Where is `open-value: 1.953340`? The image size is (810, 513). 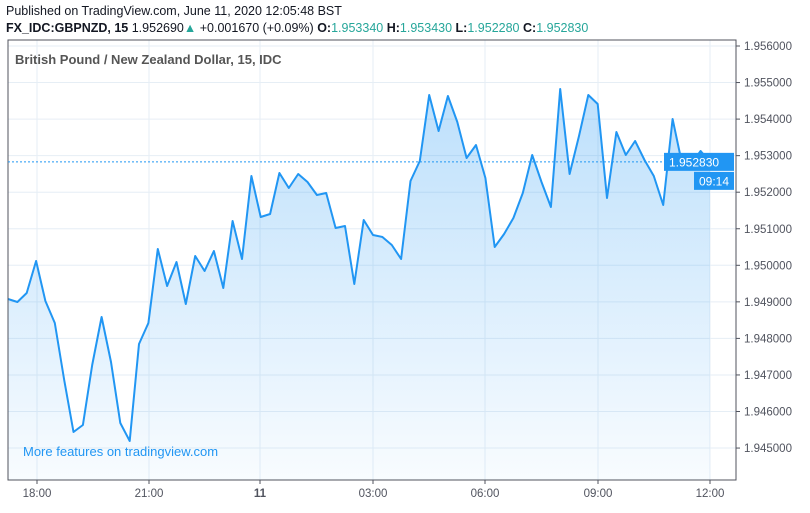 open-value: 1.953340 is located at coordinates (357, 28).